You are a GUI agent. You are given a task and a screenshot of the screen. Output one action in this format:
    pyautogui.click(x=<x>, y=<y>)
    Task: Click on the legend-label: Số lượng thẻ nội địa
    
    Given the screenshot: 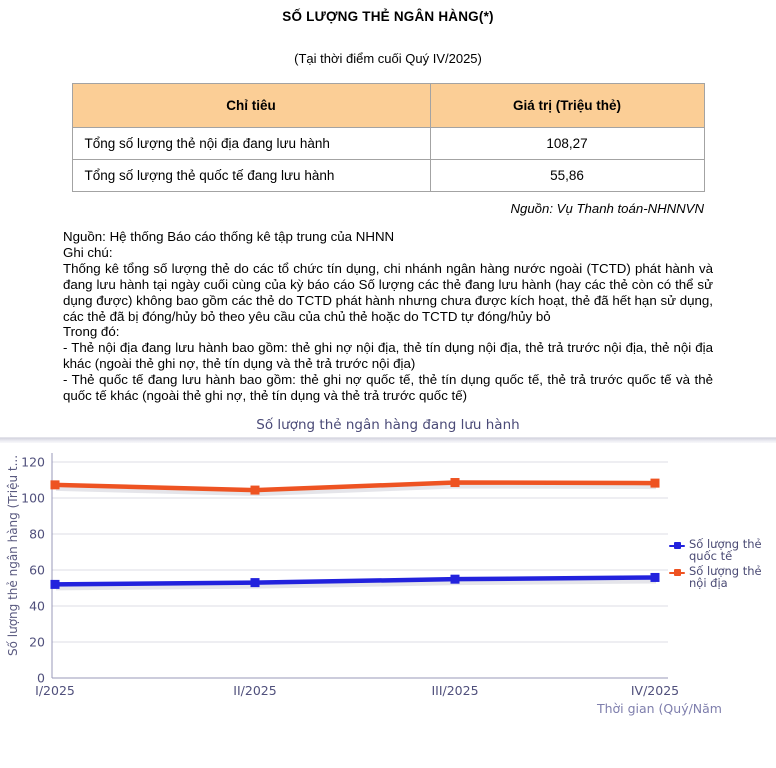 What is the action you would take?
    pyautogui.click(x=725, y=576)
    